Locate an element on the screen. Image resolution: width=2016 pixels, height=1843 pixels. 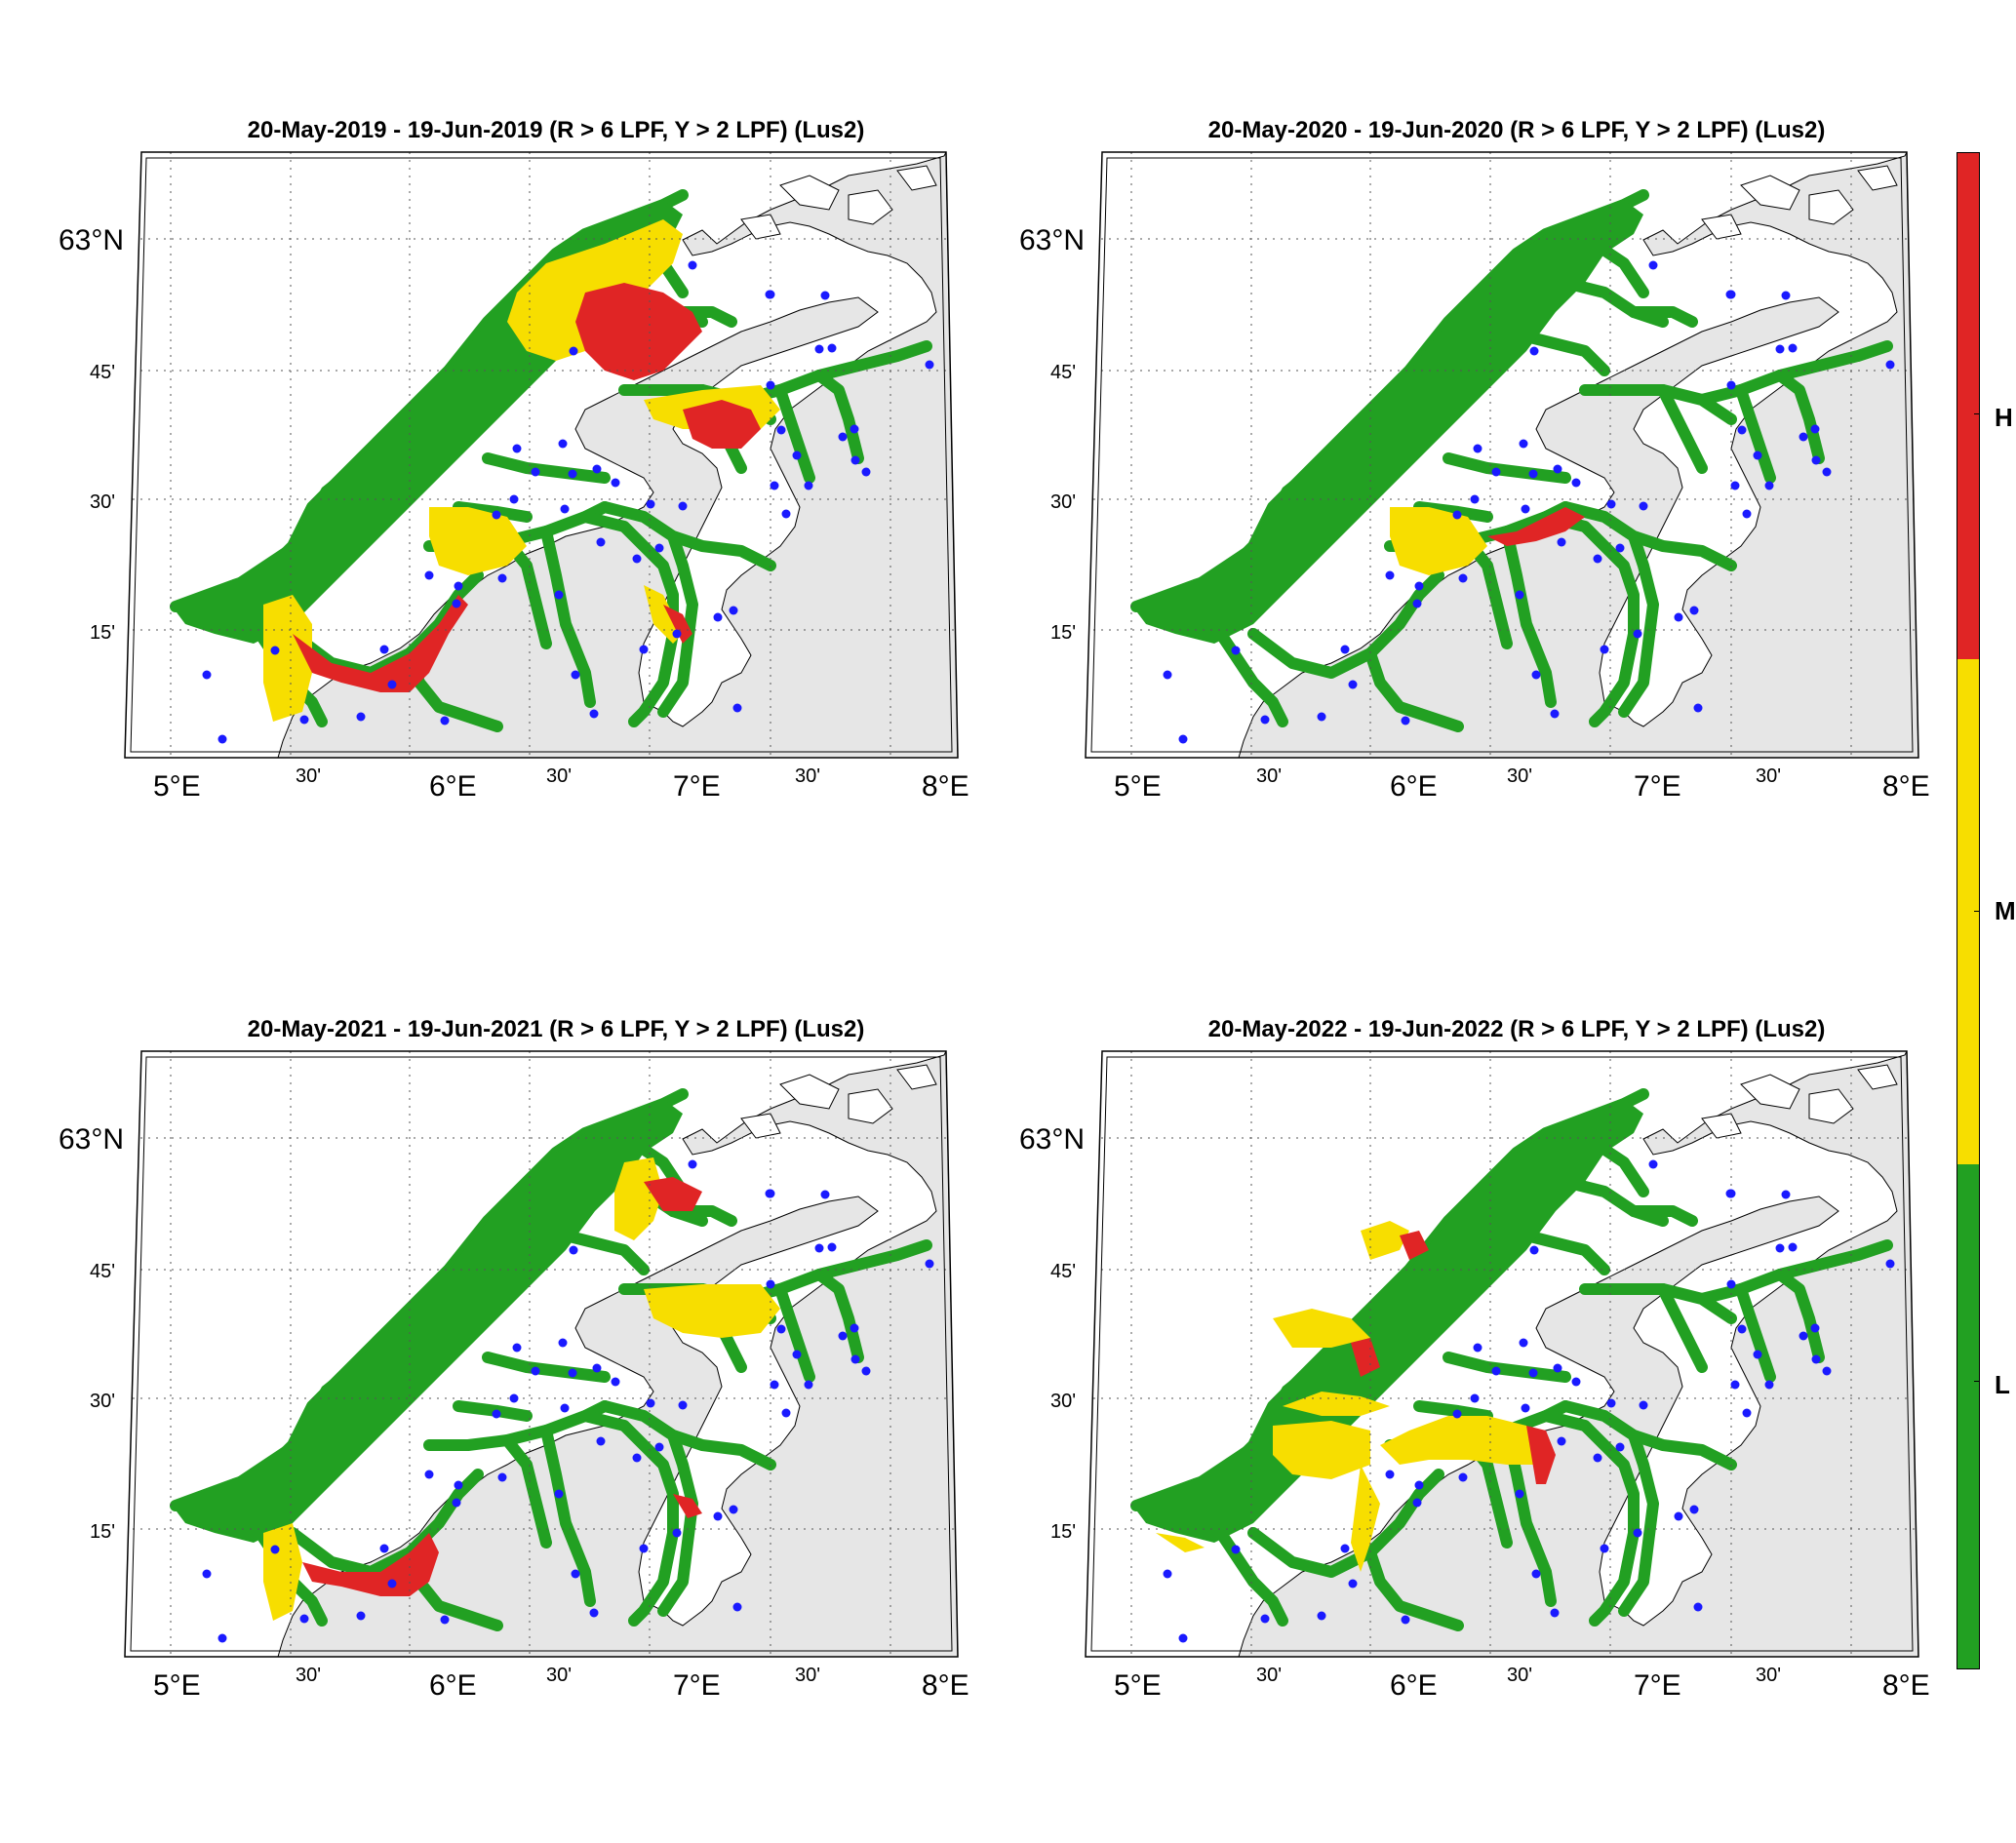
colorbar-low-segment is located at coordinates (1968, 1415).